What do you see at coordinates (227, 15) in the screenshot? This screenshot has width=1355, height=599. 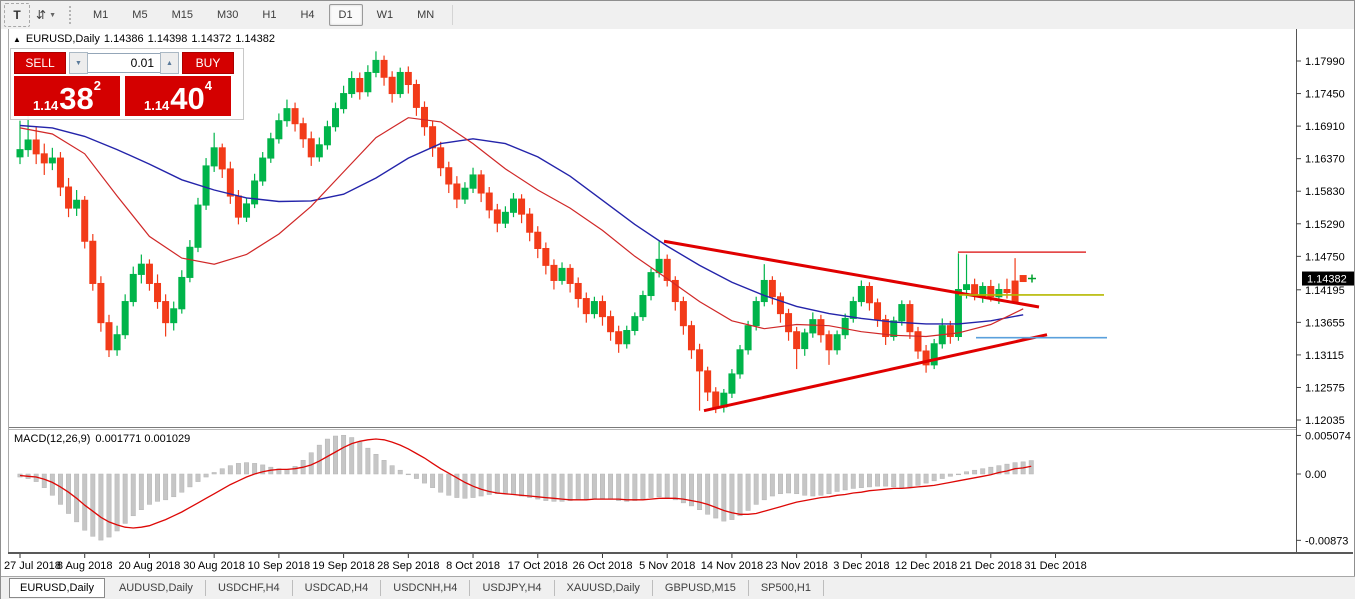 I see `timeframe-button-m30: M30` at bounding box center [227, 15].